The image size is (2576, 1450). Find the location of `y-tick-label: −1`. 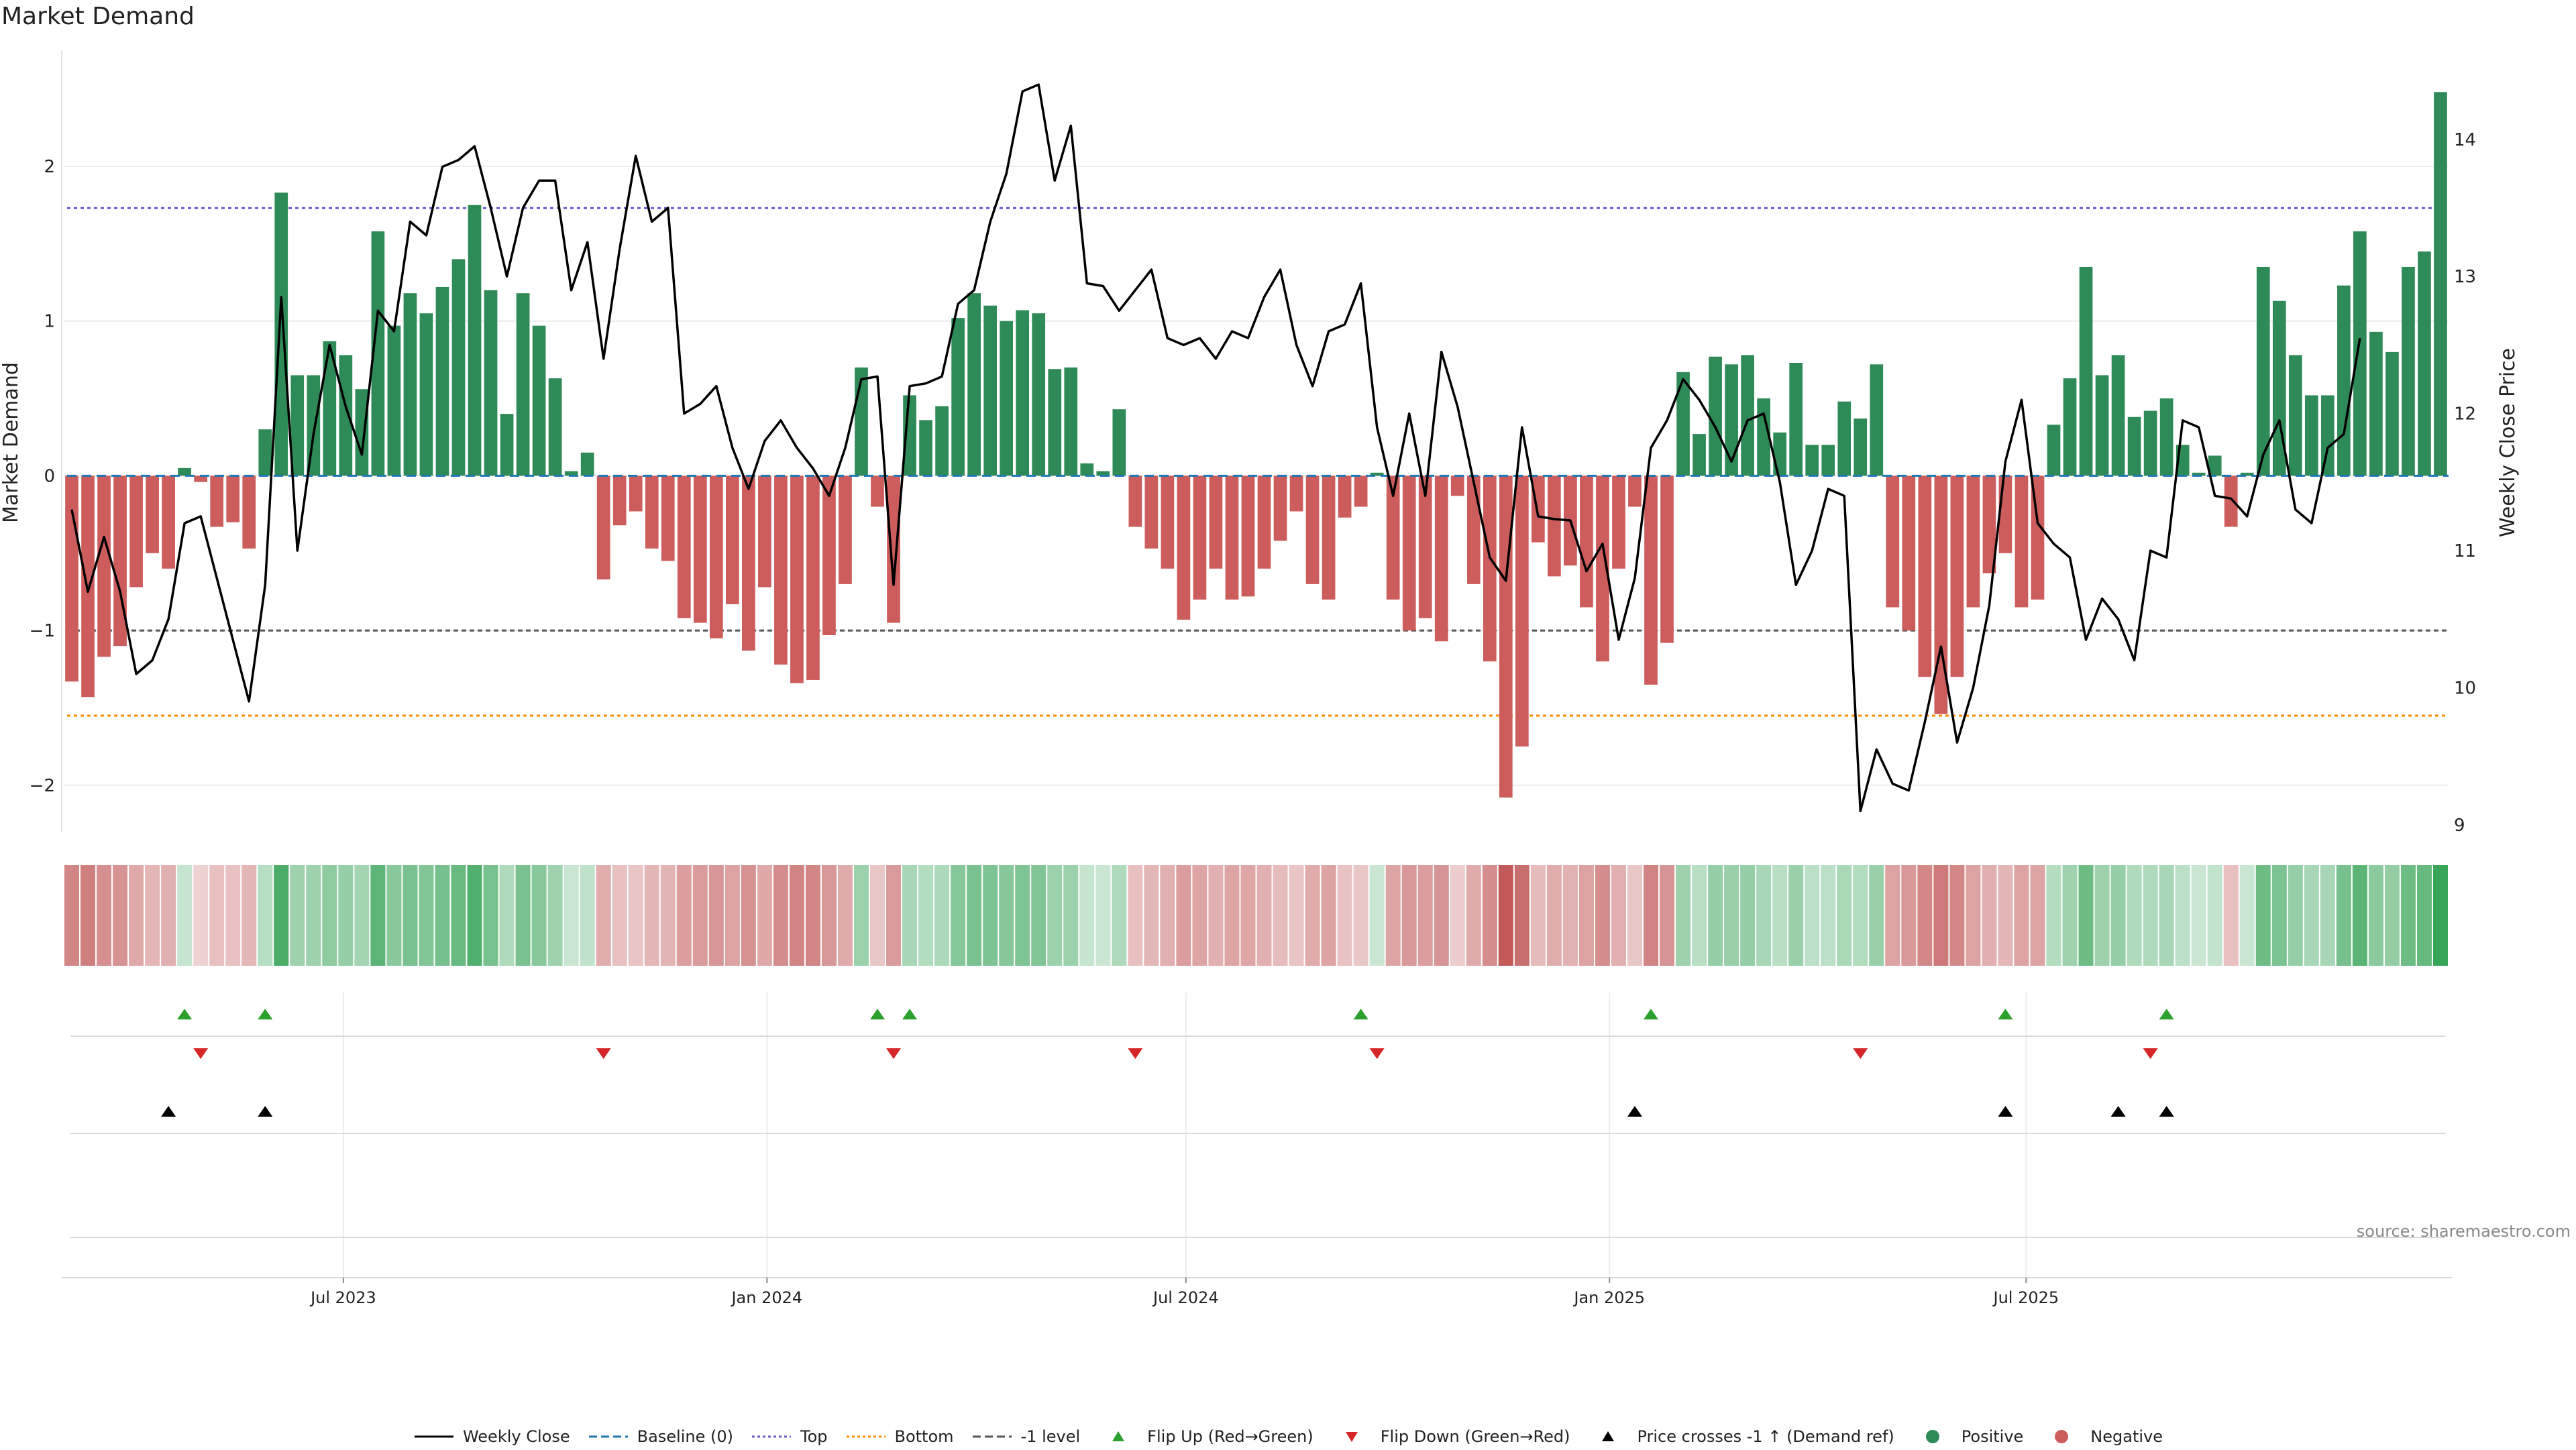

y-tick-label: −1 is located at coordinates (42, 631).